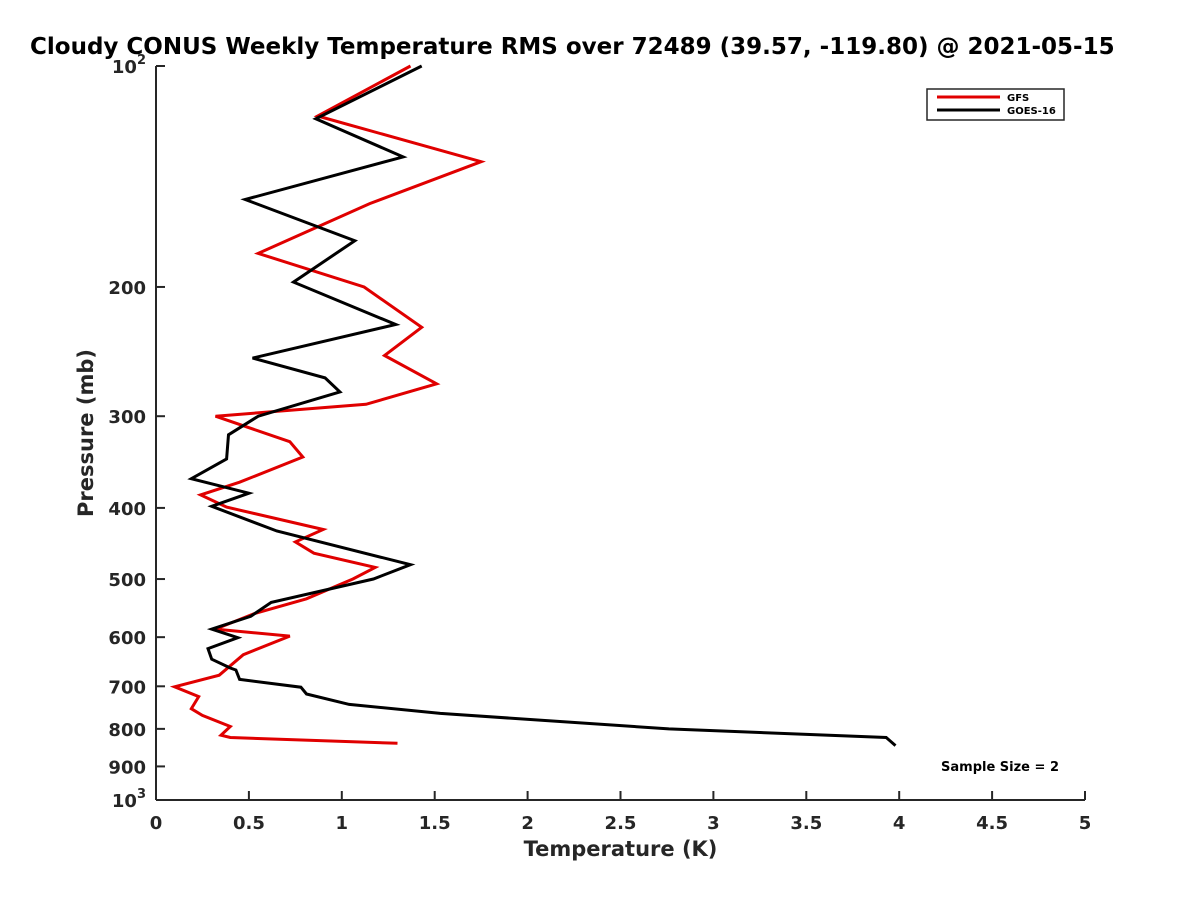  What do you see at coordinates (527, 823) in the screenshot?
I see `x-tick-label: 2` at bounding box center [527, 823].